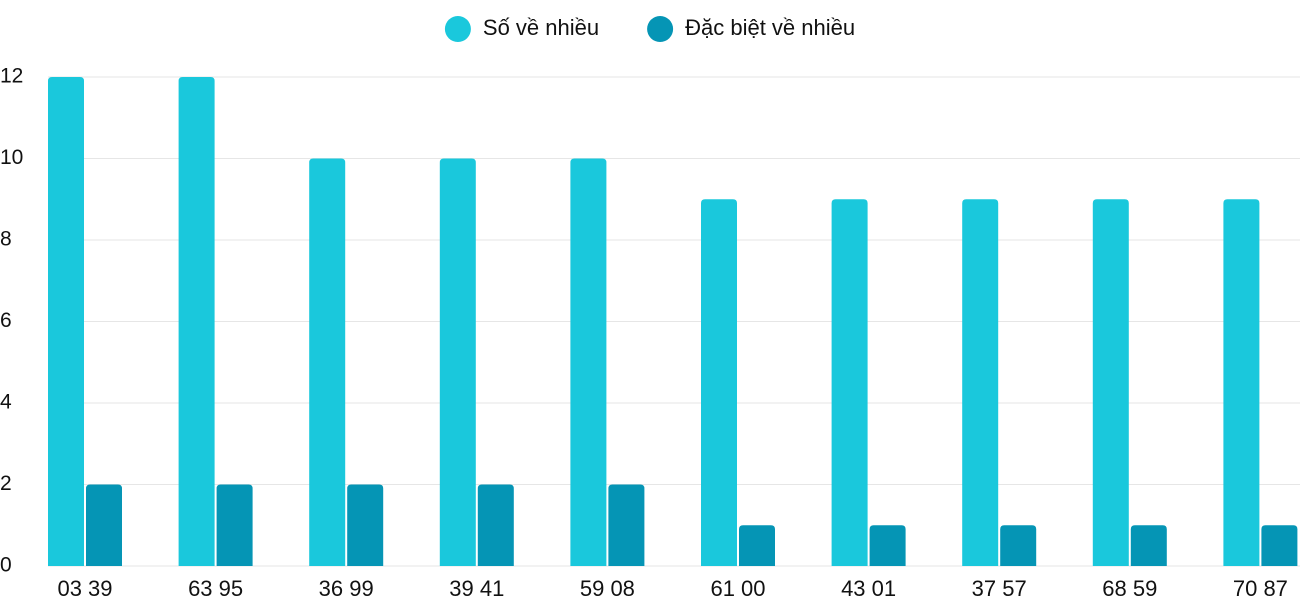 The width and height of the screenshot is (1300, 600). I want to click on x-tick-label: 36 99, so click(346, 588).